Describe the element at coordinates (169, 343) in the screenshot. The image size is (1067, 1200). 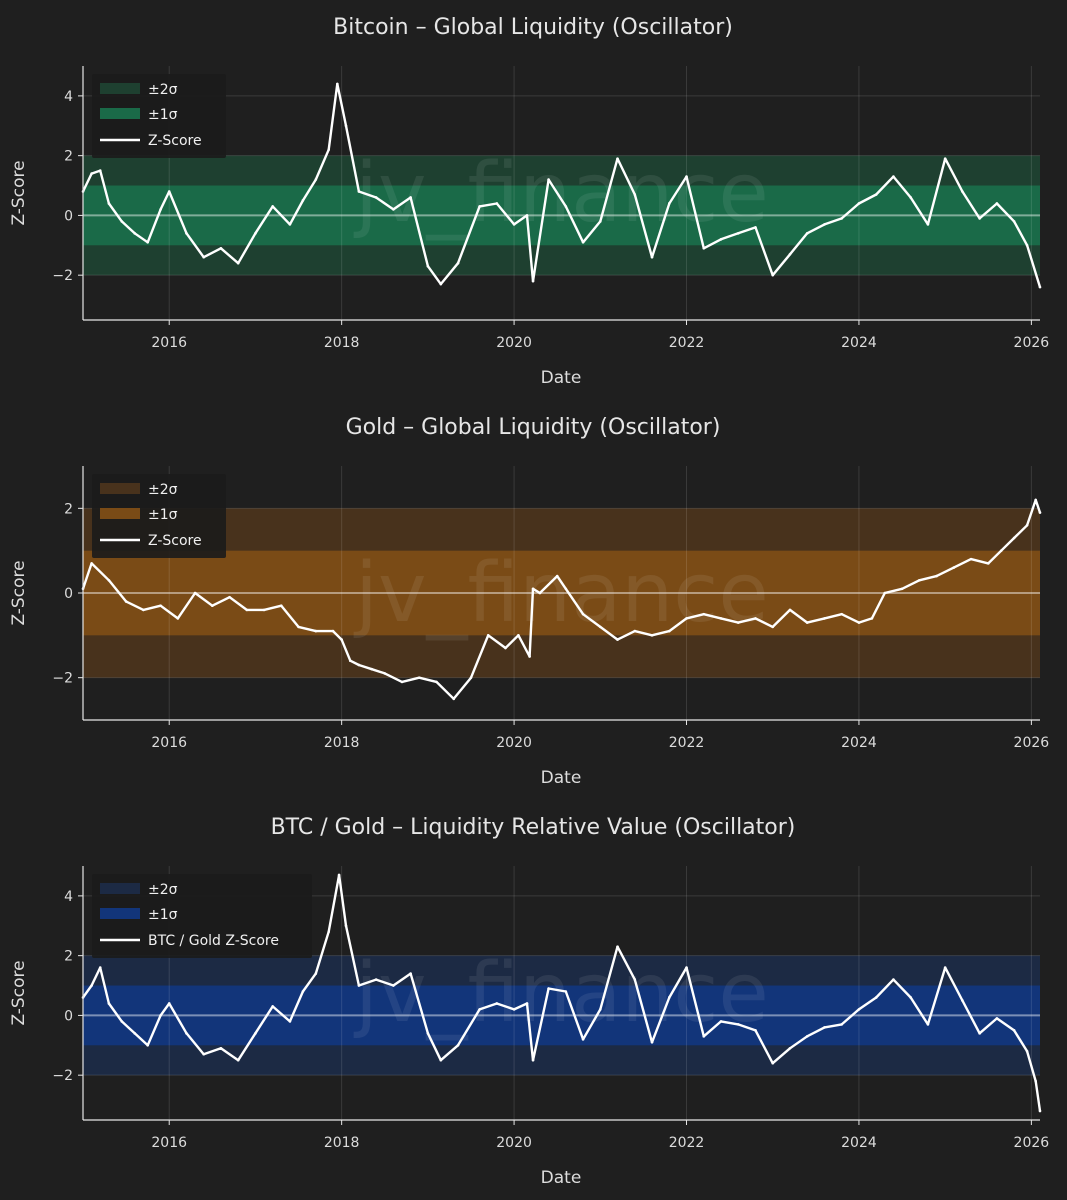
I see `x-tick-label: 2016` at that location.